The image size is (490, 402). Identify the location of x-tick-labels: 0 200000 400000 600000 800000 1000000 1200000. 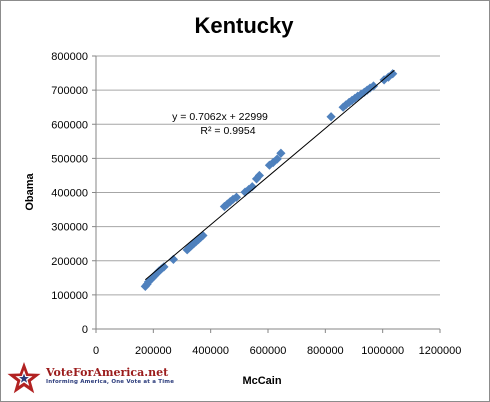
(277, 351).